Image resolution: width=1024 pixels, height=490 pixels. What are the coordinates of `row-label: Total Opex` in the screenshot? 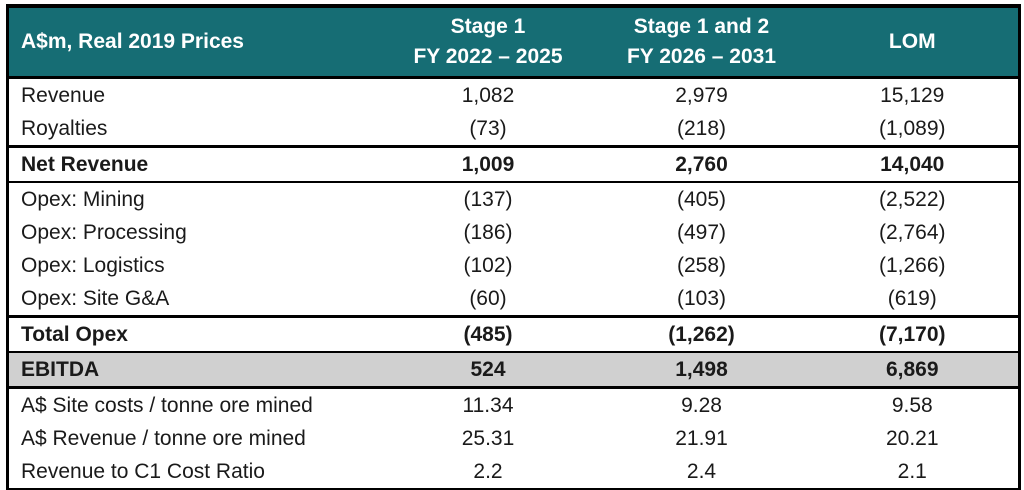 It's located at (193, 334).